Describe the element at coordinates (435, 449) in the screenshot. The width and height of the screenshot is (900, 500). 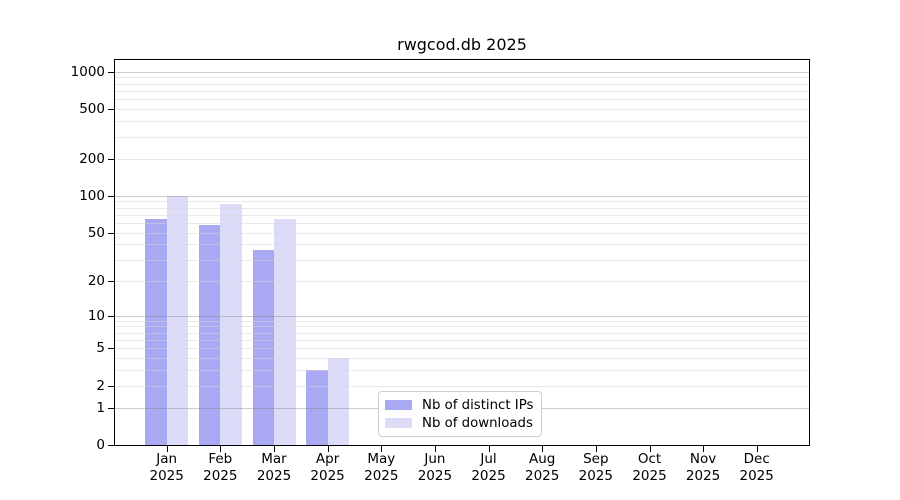
I see `x-tick-jun` at that location.